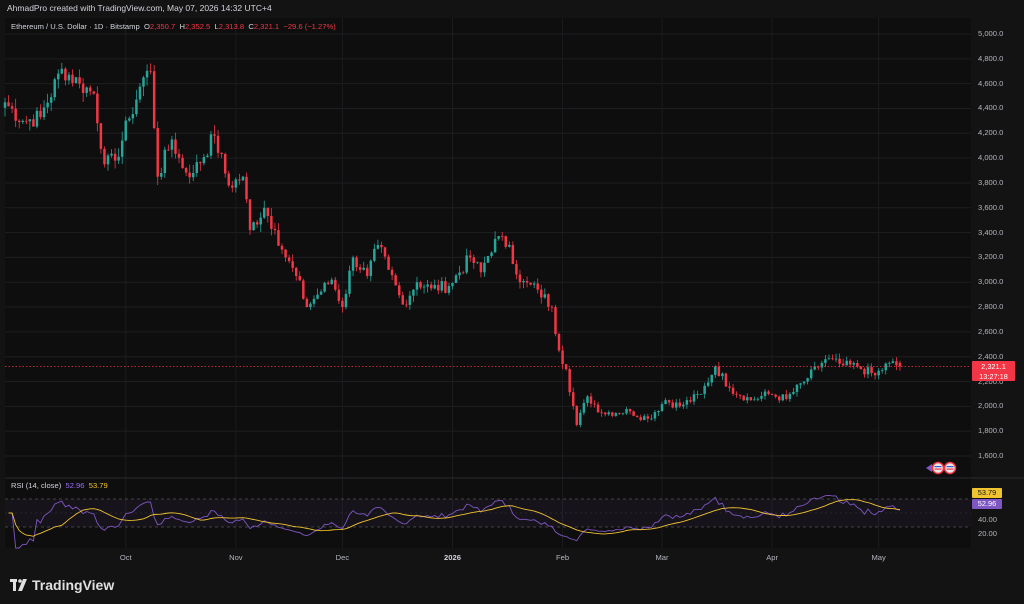 This screenshot has width=1024, height=604. Describe the element at coordinates (991, 307) in the screenshot. I see `price-tick-label: 2,800.0` at that location.